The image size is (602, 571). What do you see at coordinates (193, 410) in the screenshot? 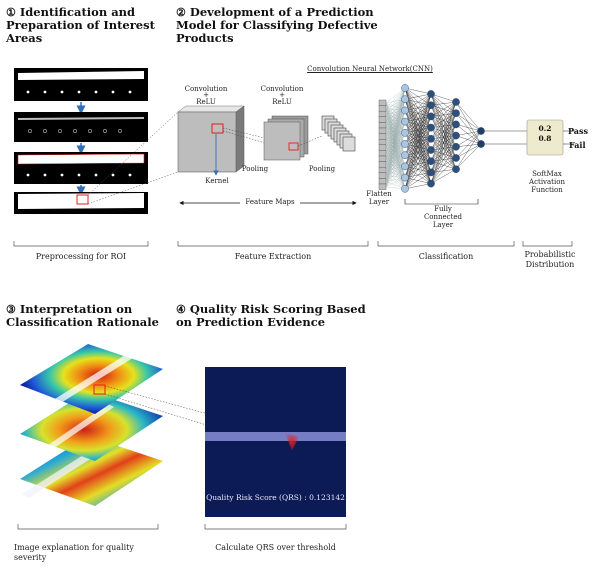
I see `heatmap-zoom-line-top` at bounding box center [193, 410].